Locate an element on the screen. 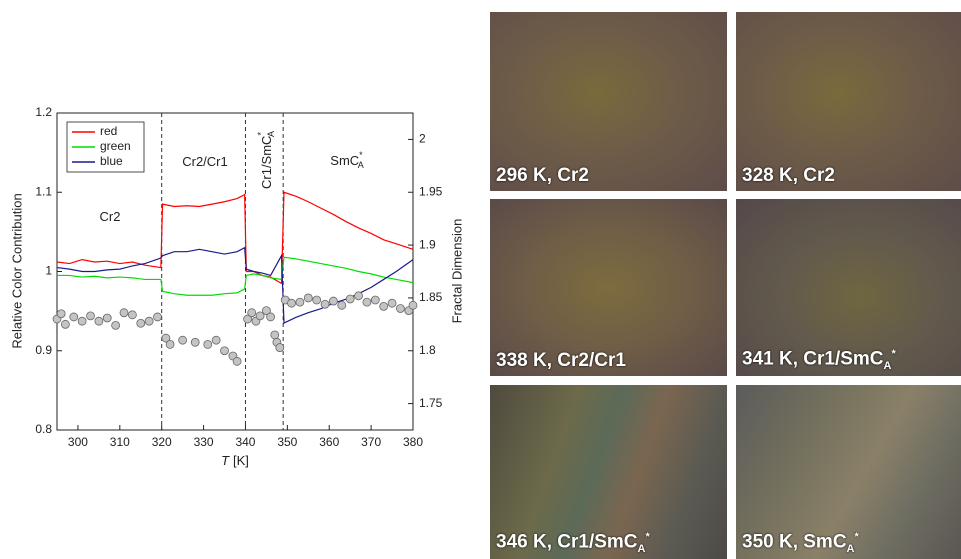 The height and width of the screenshot is (559, 961). phase-label-text: Cr1/SmC is located at coordinates (266, 162).